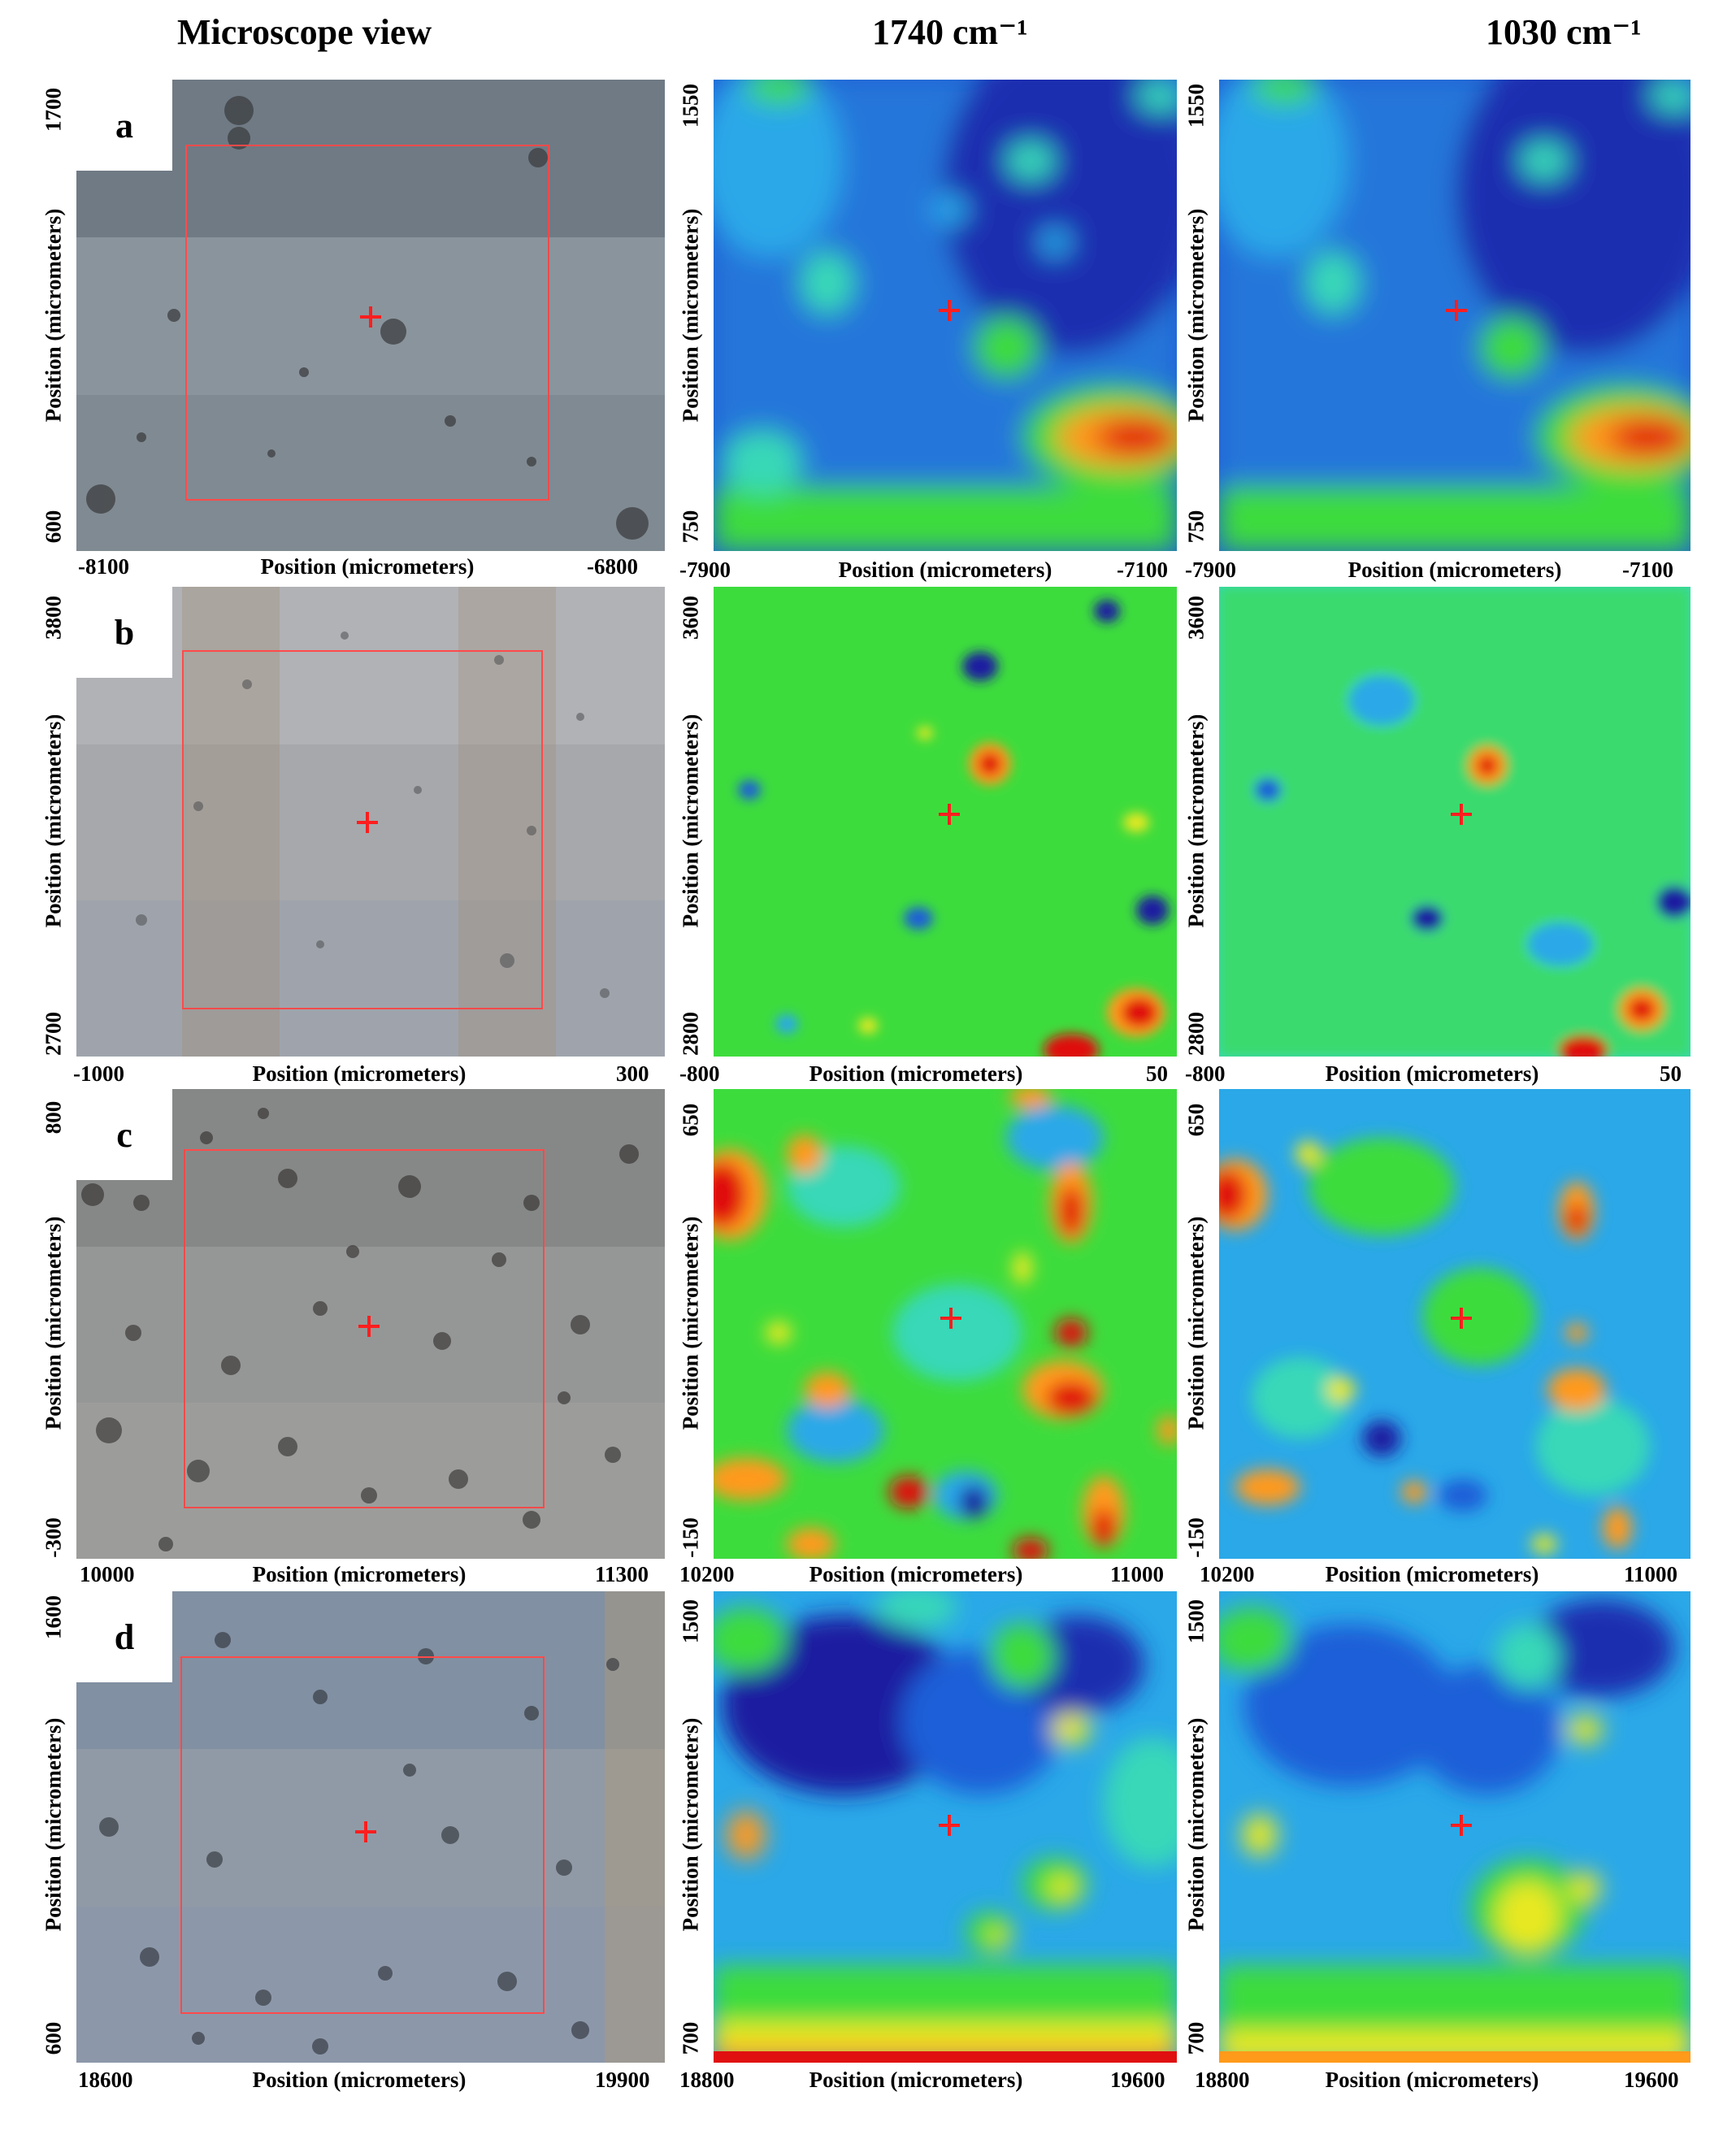 The width and height of the screenshot is (1736, 2135). I want to click on xtick-min-micro-b: -1000, so click(98, 1073).